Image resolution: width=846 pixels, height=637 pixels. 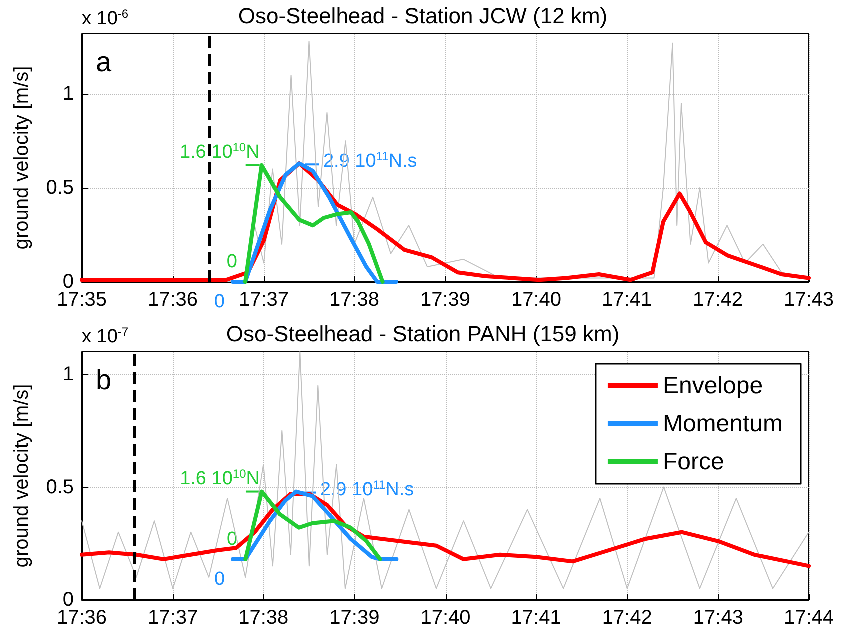 I want to click on legend-label: Force, so click(x=693, y=462).